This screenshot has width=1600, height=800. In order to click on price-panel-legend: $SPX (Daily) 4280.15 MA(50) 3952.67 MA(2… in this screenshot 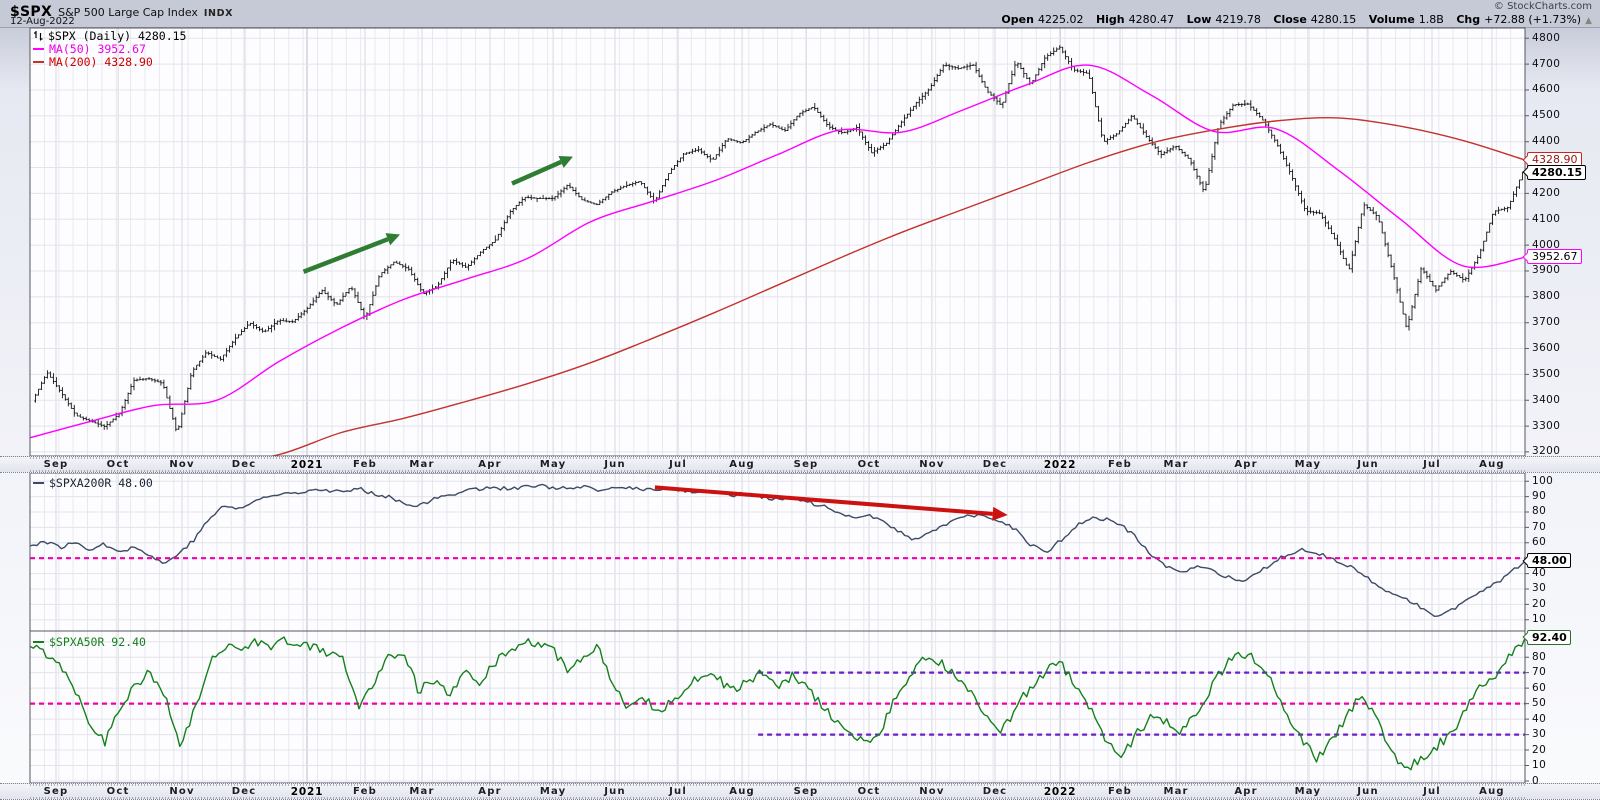, I will do `click(109, 49)`.